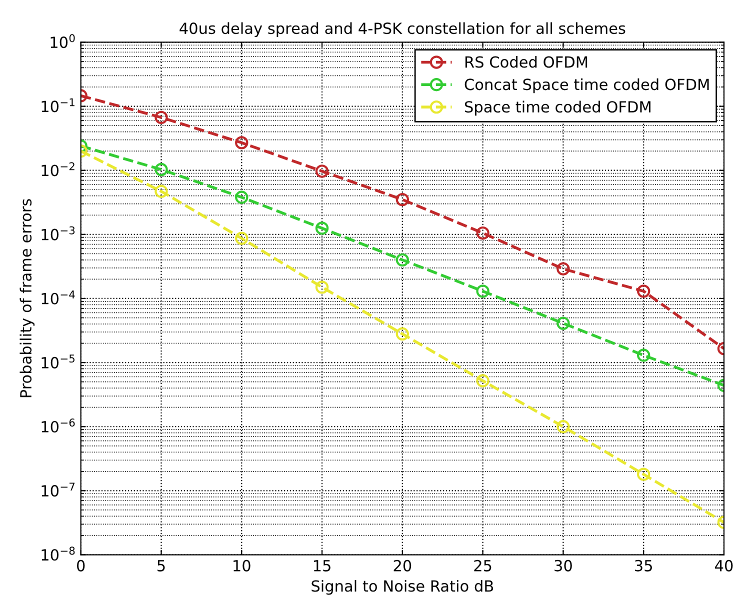  Describe the element at coordinates (58, 489) in the screenshot. I see `y-tick-label: 10$^{−7}$` at that location.